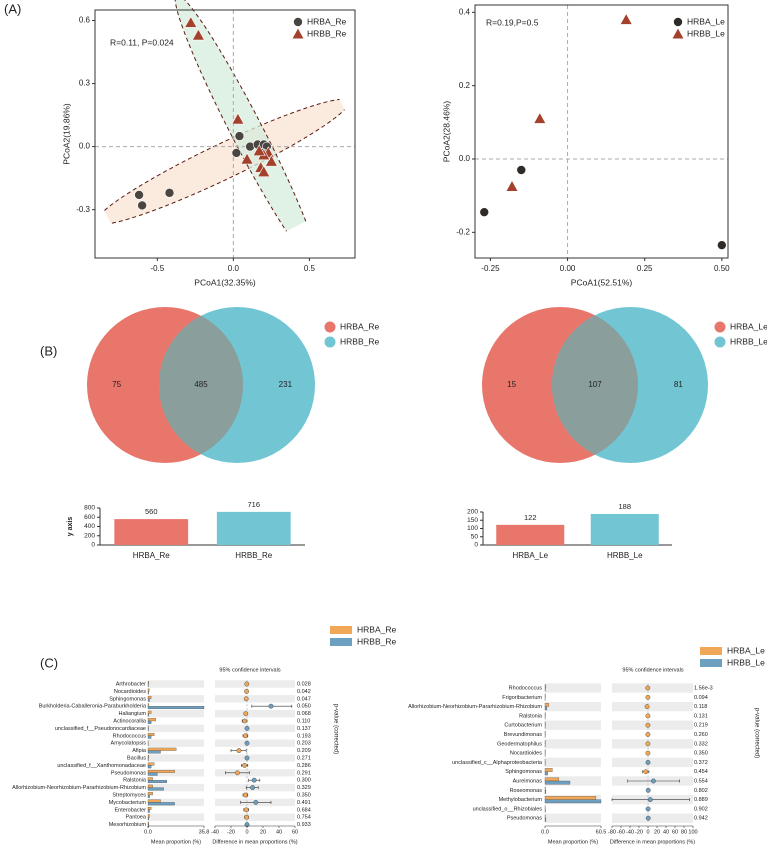 The image size is (767, 852). I want to click on y-tick-label: 0.0, so click(85, 146).